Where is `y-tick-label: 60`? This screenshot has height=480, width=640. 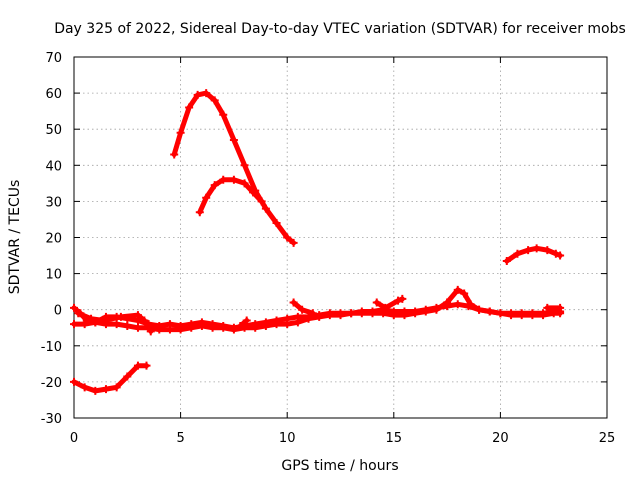 y-tick-label: 60 is located at coordinates (53, 94).